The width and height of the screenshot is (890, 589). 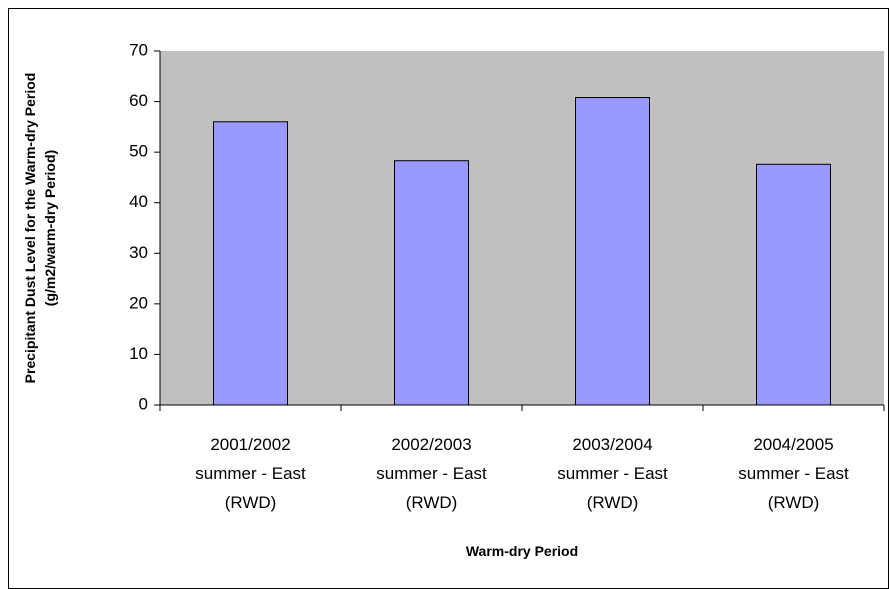 What do you see at coordinates (250, 473) in the screenshot?
I see `x-tick-label: 2001/2002 summer - East (RWD)` at bounding box center [250, 473].